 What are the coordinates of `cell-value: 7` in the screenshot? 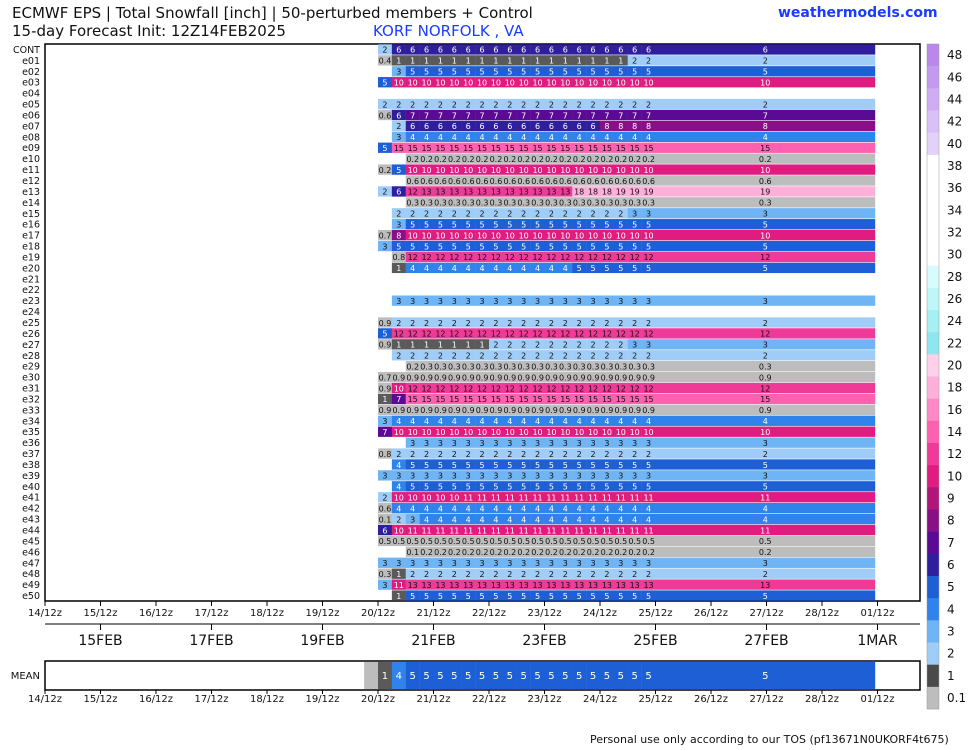 It's located at (593, 115).